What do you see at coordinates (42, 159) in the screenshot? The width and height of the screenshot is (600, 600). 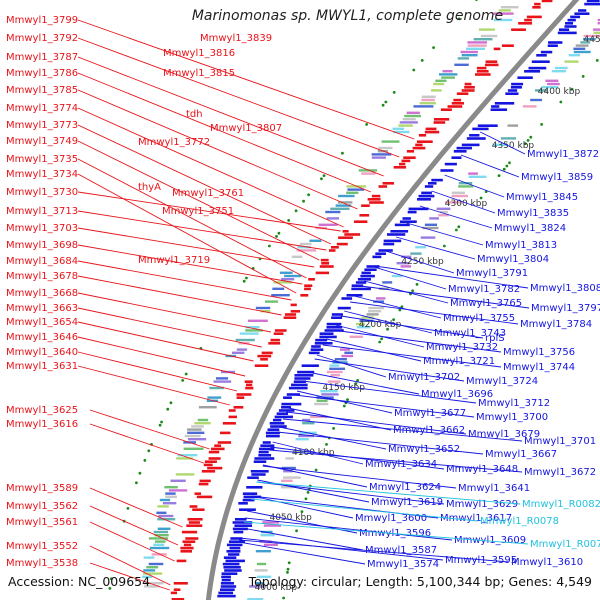 I see `forward-gene-label: Mmwyl1_3735` at bounding box center [42, 159].